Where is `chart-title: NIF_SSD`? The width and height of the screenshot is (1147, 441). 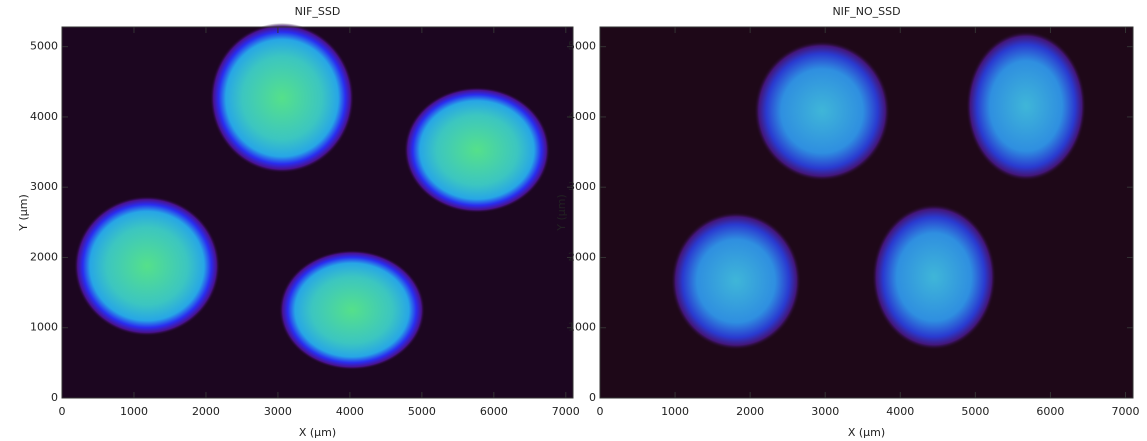 chart-title: NIF_SSD is located at coordinates (318, 11).